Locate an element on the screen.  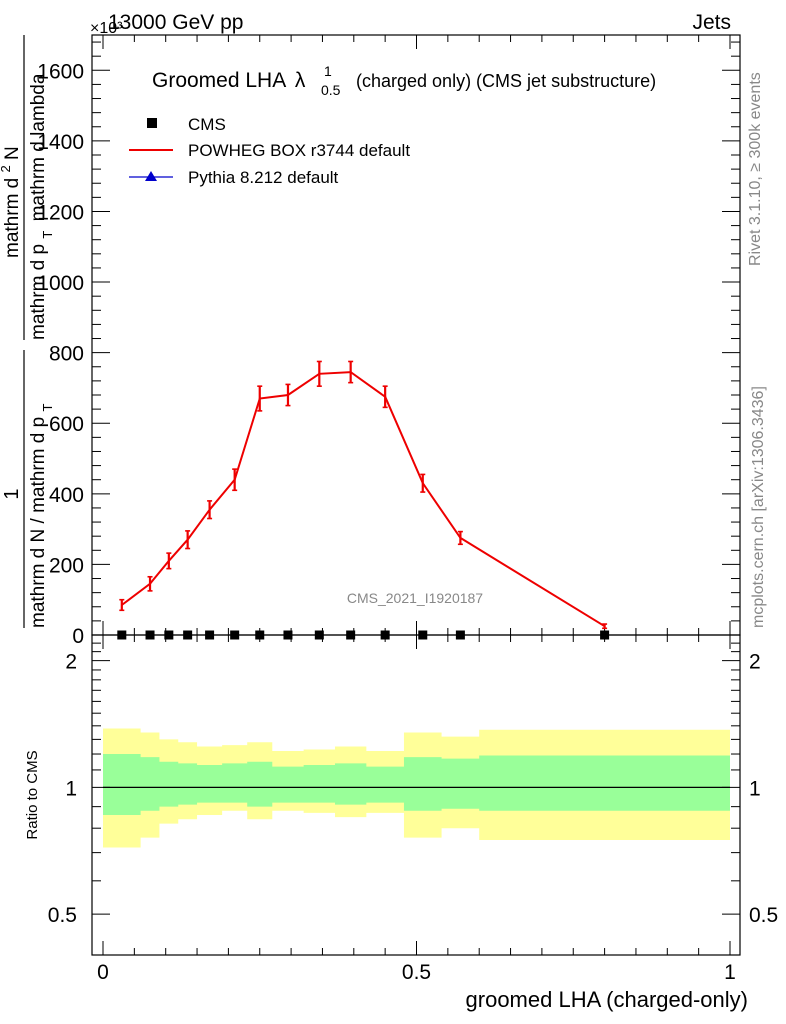
ylabel-bottom-den: mathrm d p T mathrm d lambda is located at coordinates (42, 206).